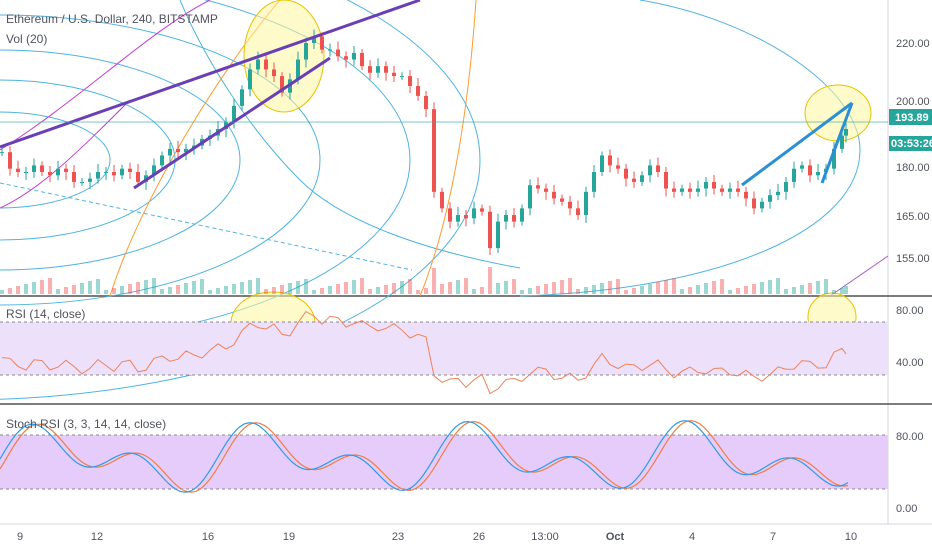  Describe the element at coordinates (773, 537) in the screenshot. I see `time-tick: 7` at that location.